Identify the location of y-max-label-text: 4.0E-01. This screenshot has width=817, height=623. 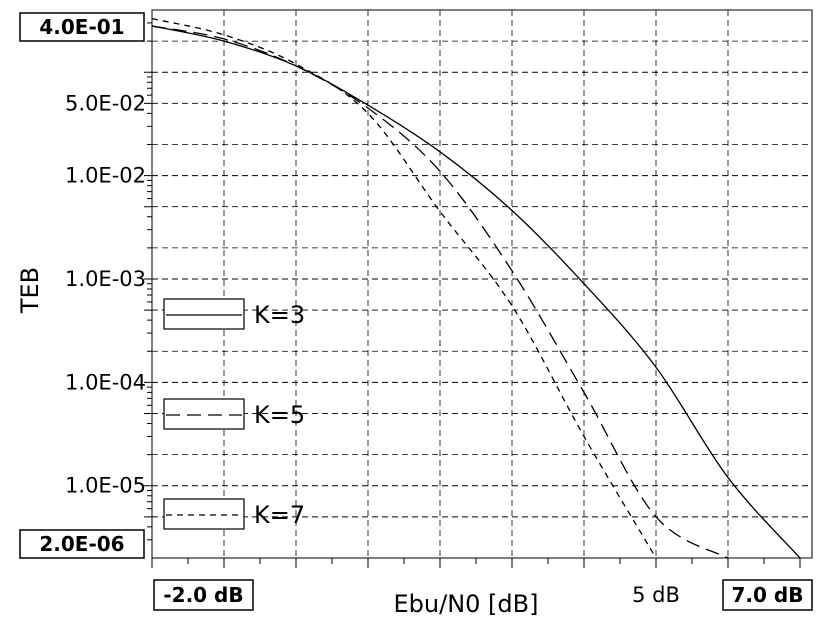
(81, 27).